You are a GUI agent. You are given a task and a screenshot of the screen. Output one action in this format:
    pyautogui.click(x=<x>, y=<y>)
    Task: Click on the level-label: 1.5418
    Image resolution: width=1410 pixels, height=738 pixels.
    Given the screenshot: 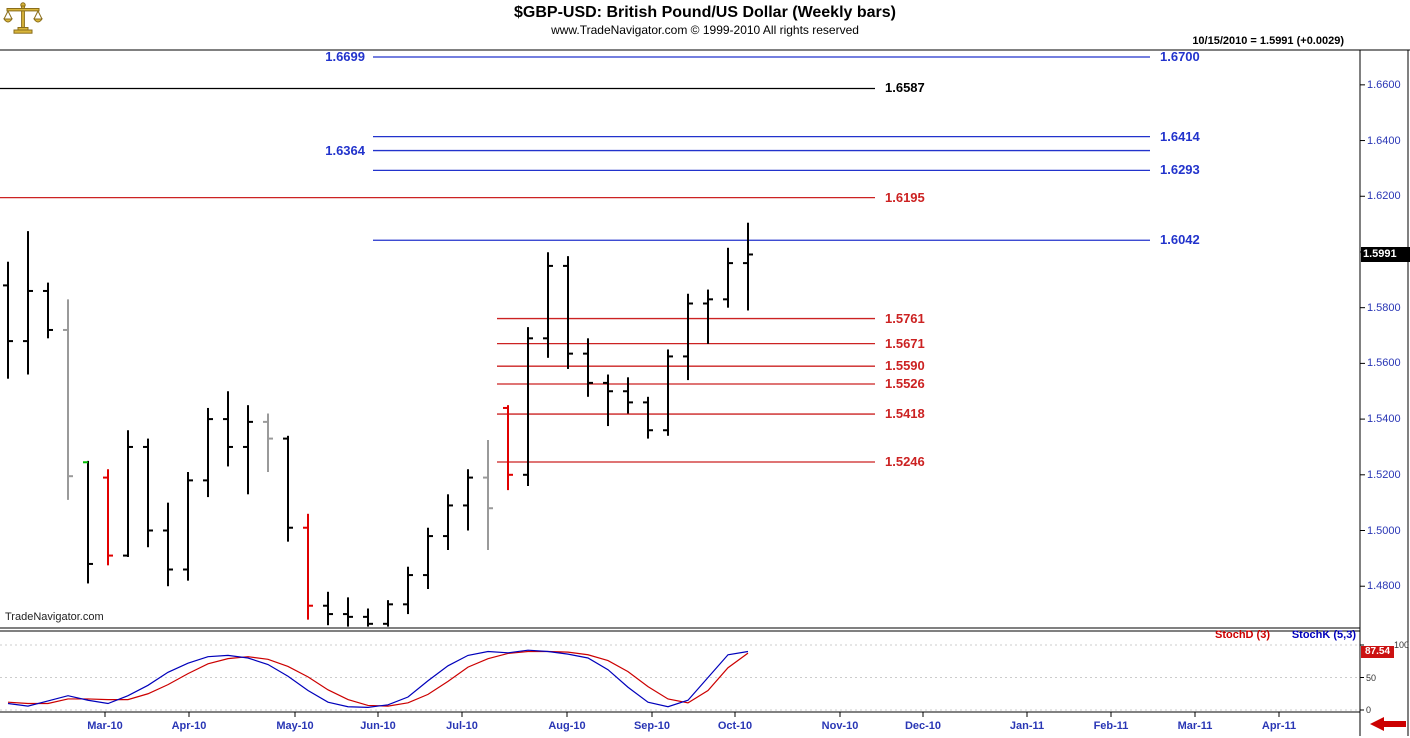 What is the action you would take?
    pyautogui.click(x=905, y=414)
    